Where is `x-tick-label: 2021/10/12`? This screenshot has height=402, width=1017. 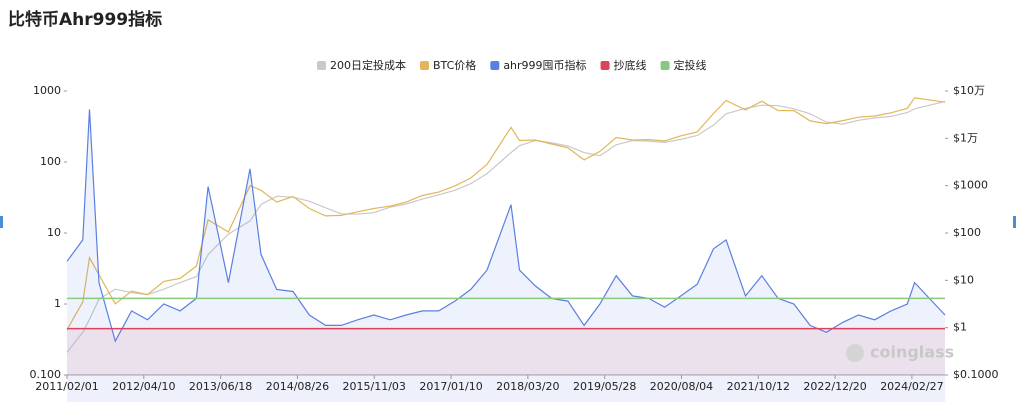 x-tick-label: 2021/10/12 is located at coordinates (758, 386).